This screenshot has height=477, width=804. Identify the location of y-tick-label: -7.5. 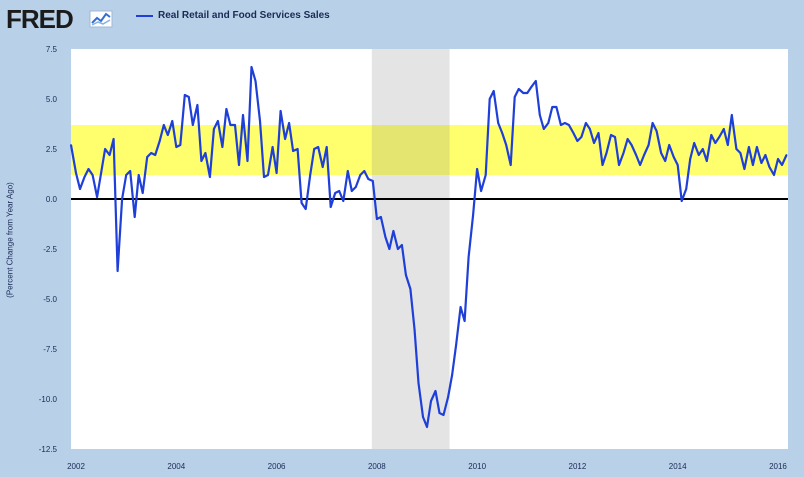
(50, 349).